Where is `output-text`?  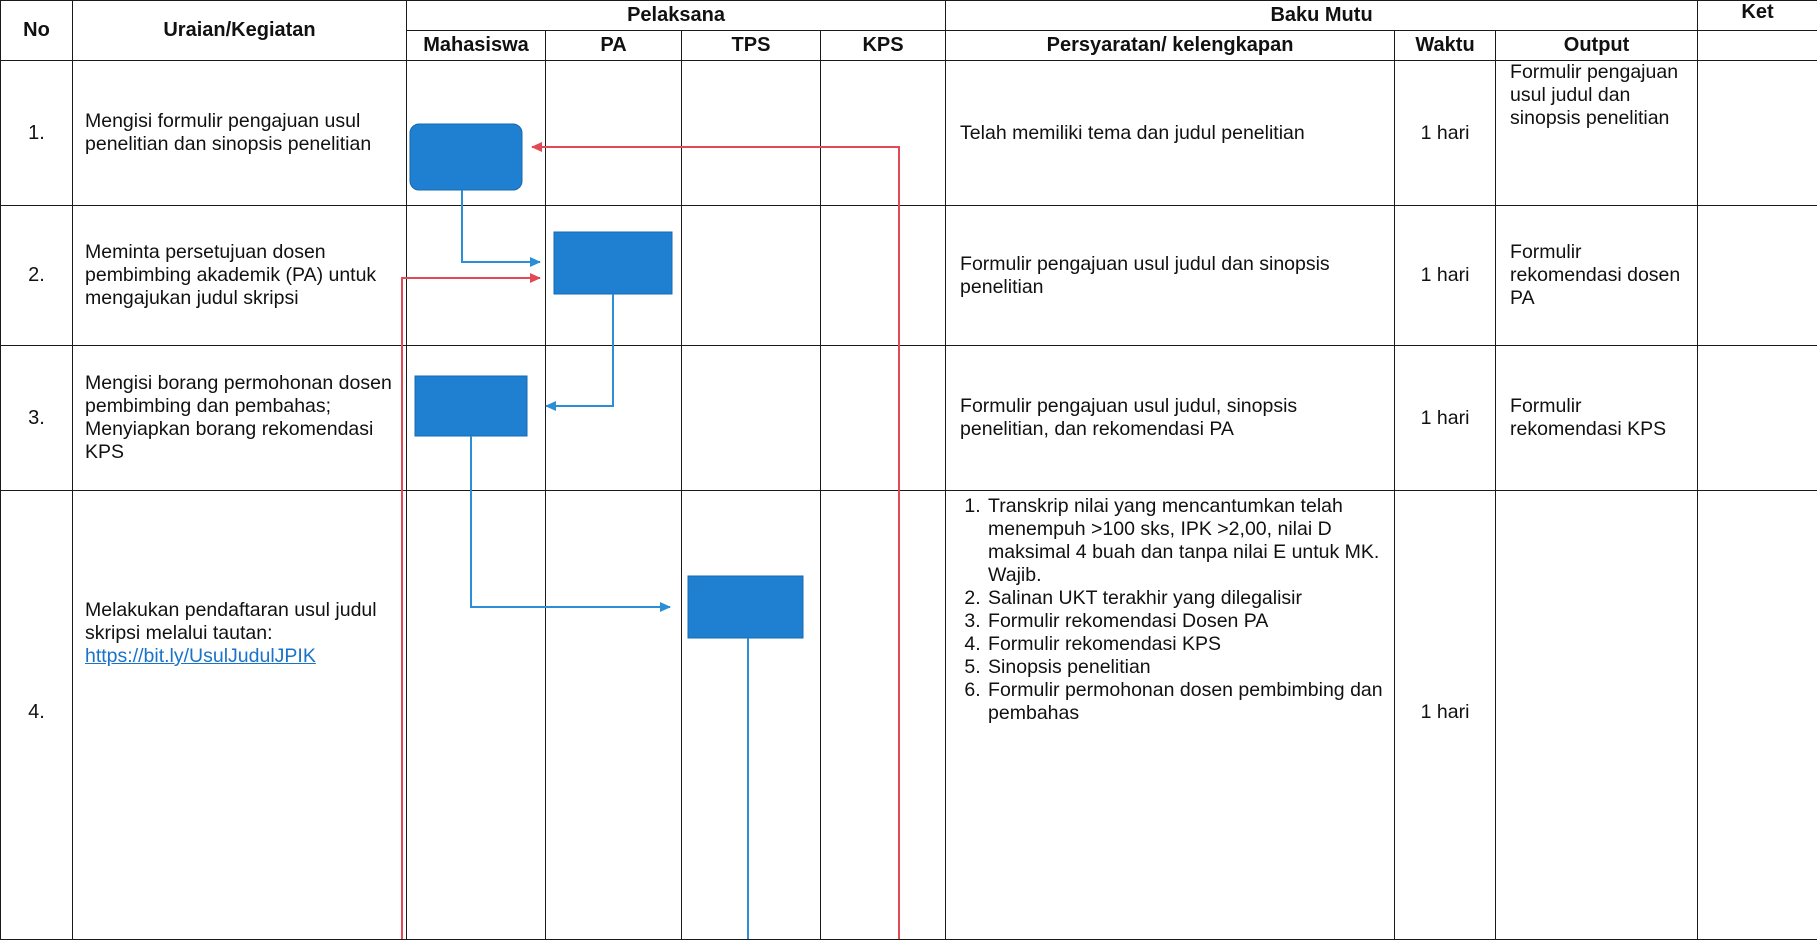 output-text is located at coordinates (1597, 715).